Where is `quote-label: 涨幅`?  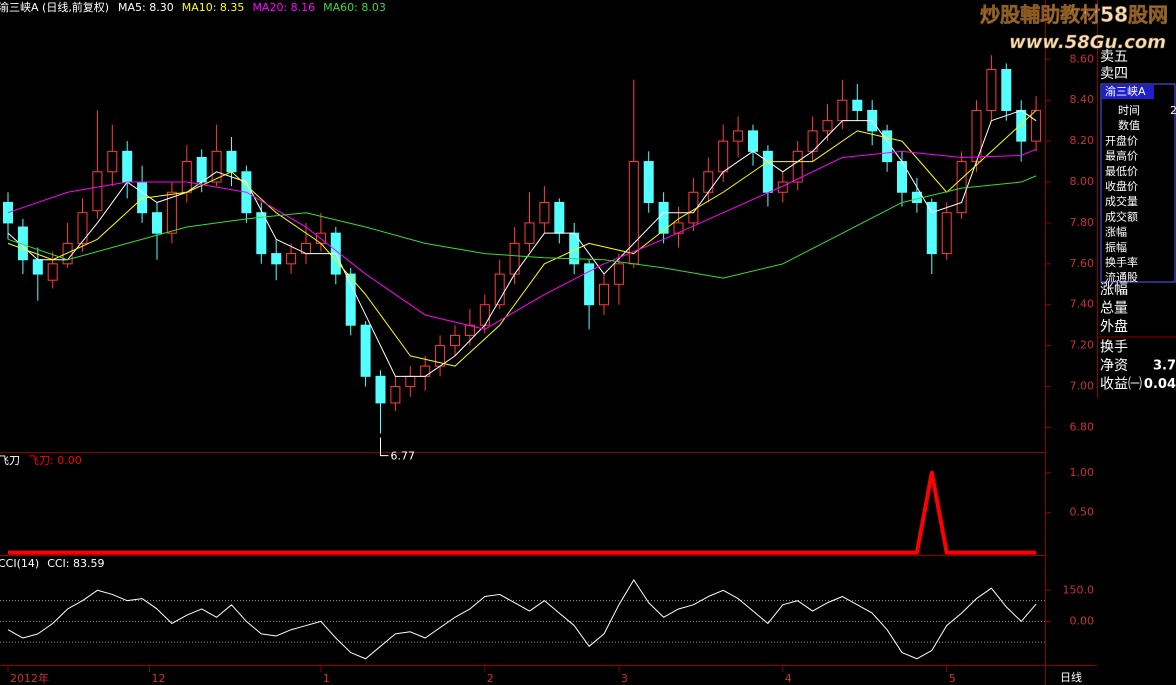
quote-label: 涨幅 is located at coordinates (1114, 290).